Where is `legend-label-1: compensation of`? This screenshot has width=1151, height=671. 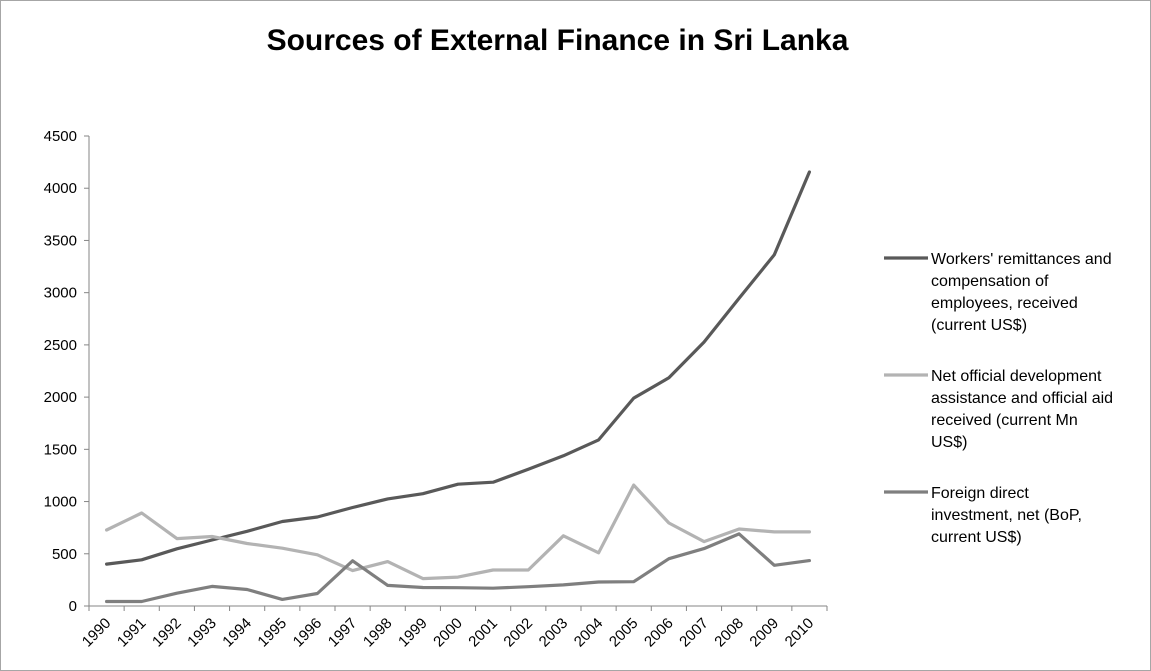
legend-label-1: compensation of is located at coordinates (990, 281).